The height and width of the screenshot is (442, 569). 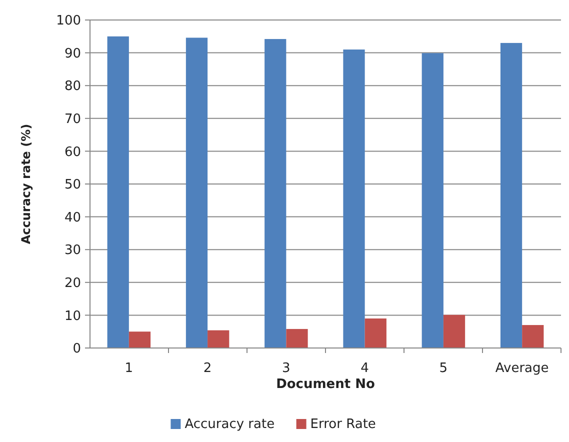 I want to click on y-tick-label: 10, so click(x=72, y=316).